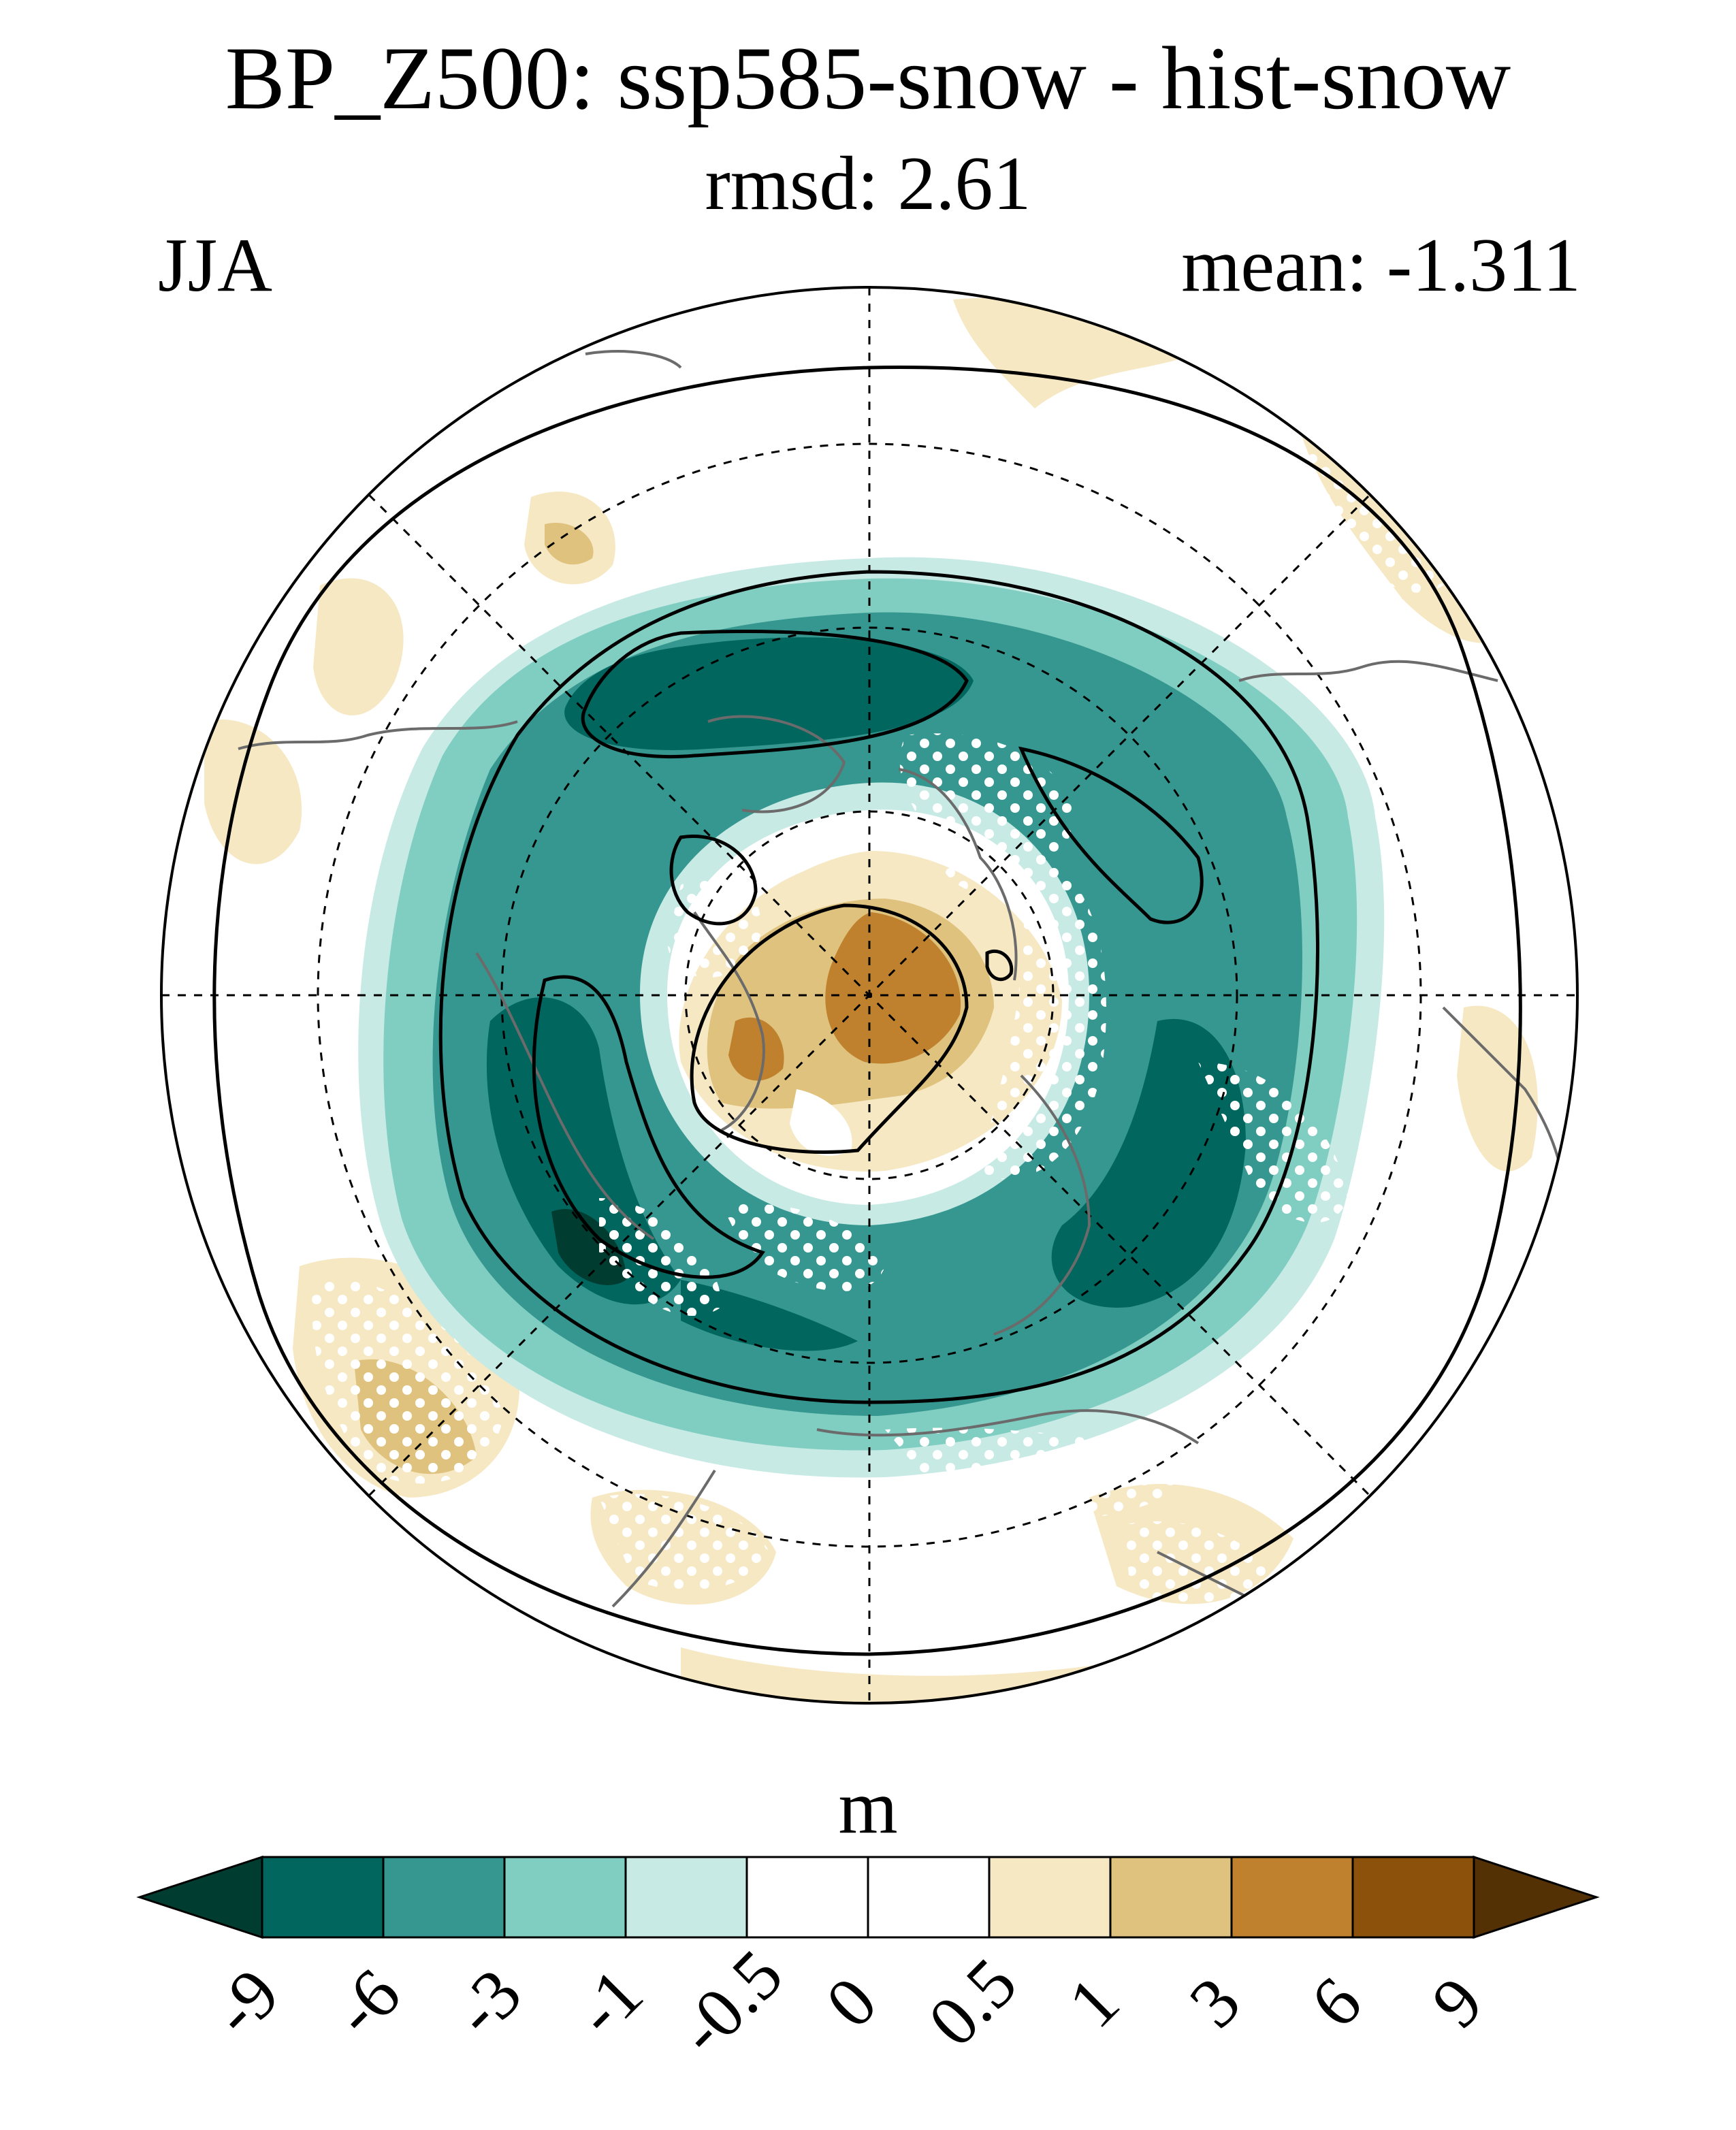 This screenshot has width=1736, height=2130. I want to click on mean-label: mean: -1.311, so click(1381, 265).